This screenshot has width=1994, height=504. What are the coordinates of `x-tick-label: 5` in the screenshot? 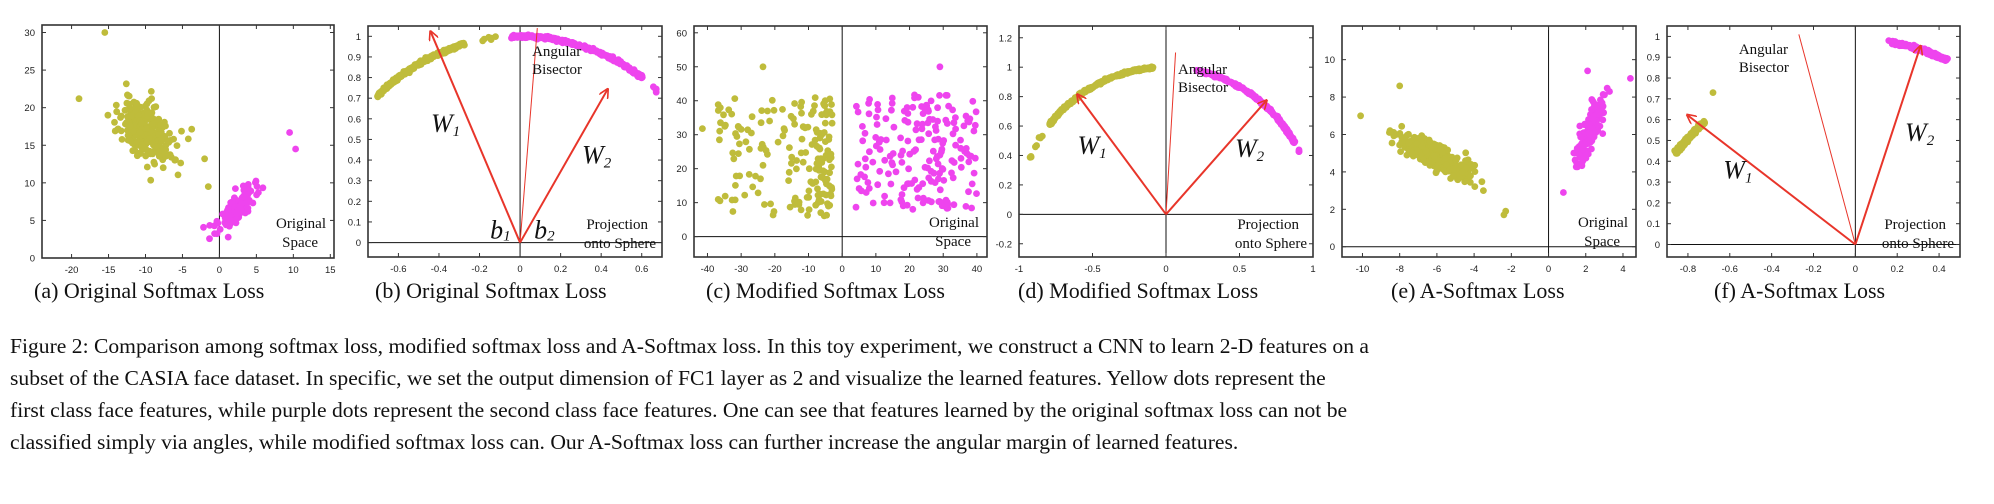 It's located at (256, 270).